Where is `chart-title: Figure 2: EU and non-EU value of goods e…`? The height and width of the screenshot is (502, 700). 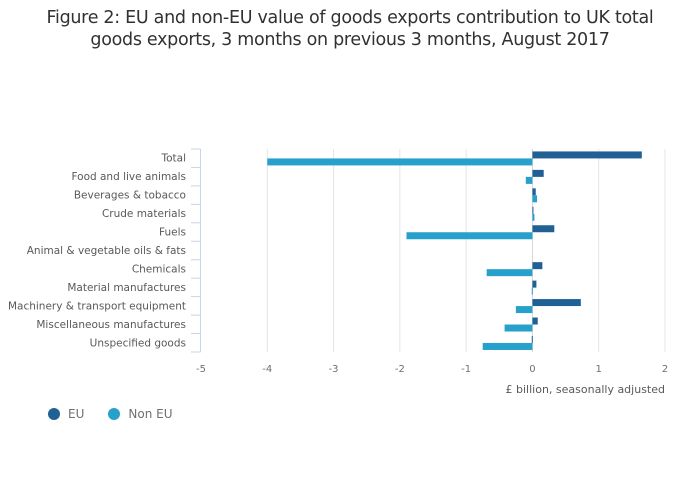
chart-title: Figure 2: EU and non-EU value of goods e… is located at coordinates (350, 29).